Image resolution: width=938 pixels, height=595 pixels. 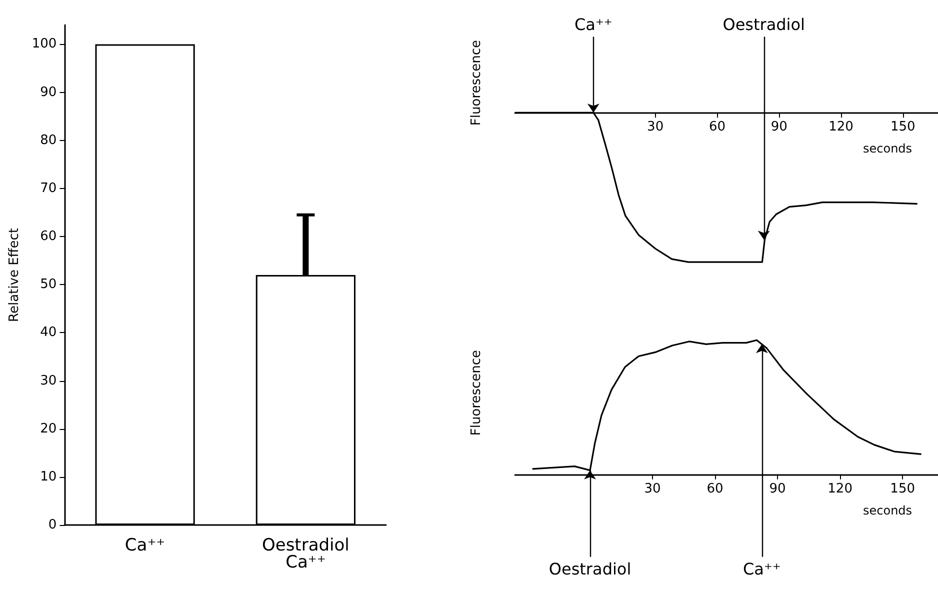 What do you see at coordinates (48, 236) in the screenshot?
I see `y-tick-label: 60` at bounding box center [48, 236].